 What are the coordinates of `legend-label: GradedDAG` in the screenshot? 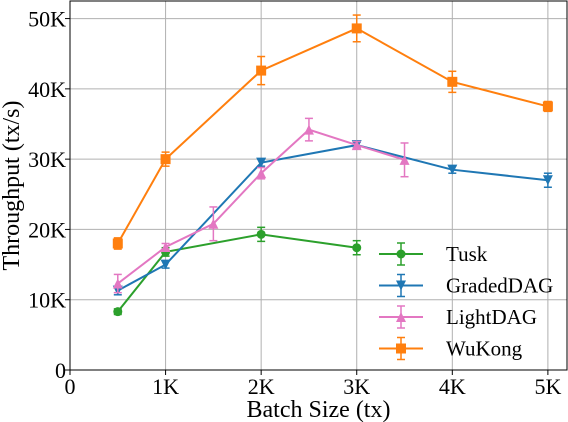 It's located at (499, 286).